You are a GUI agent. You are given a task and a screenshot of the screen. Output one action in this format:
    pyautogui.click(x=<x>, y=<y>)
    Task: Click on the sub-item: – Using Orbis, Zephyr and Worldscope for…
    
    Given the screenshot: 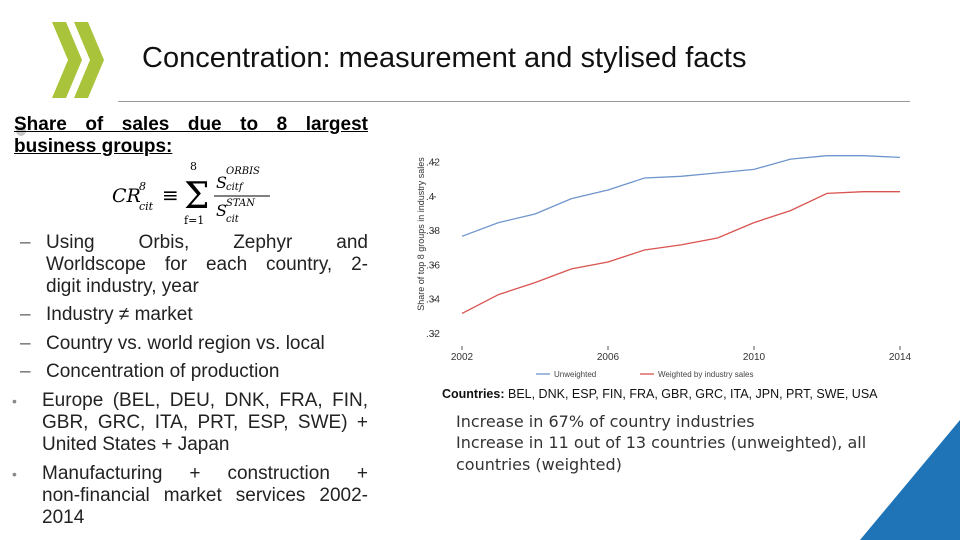 What is the action you would take?
    pyautogui.click(x=194, y=265)
    